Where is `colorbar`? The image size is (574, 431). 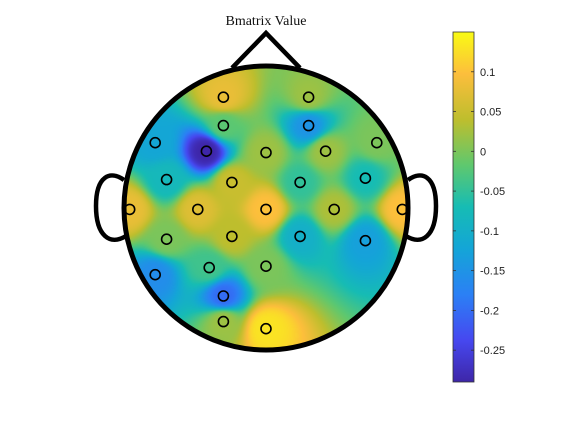 colorbar is located at coordinates (463, 207).